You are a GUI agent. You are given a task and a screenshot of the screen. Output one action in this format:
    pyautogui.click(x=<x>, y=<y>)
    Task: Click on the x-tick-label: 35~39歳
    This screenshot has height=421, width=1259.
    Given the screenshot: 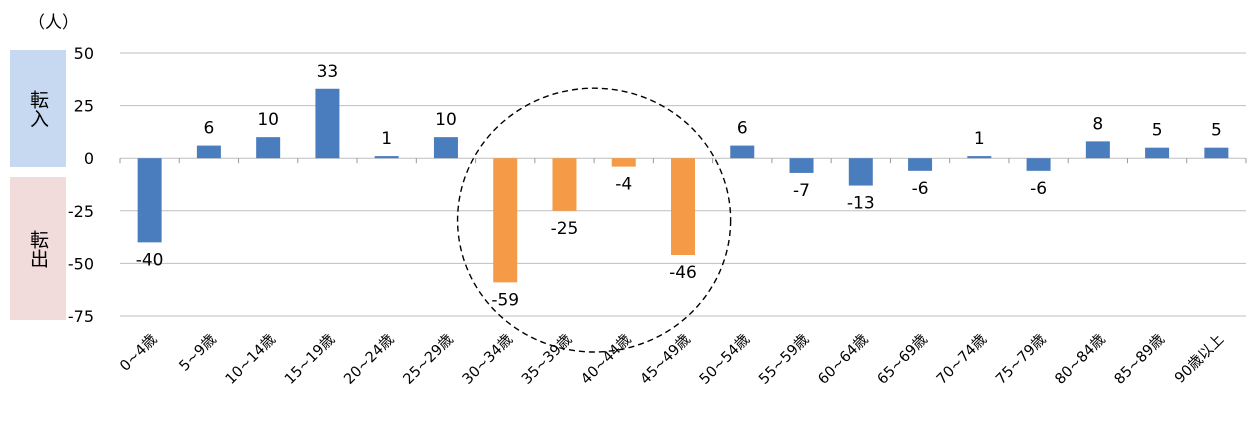 What is the action you would take?
    pyautogui.click(x=546, y=359)
    